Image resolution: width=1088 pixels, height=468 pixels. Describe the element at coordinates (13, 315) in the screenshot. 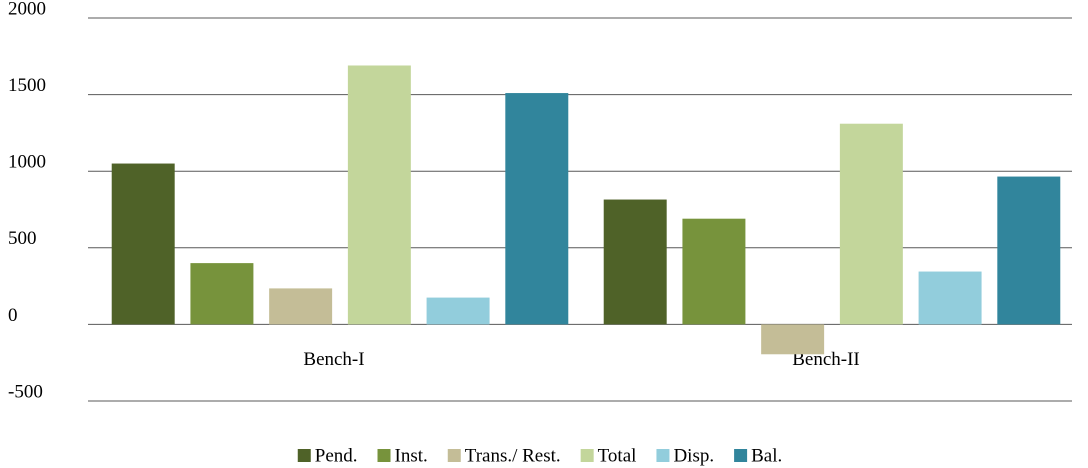

I see `y-tick-label: 0` at that location.